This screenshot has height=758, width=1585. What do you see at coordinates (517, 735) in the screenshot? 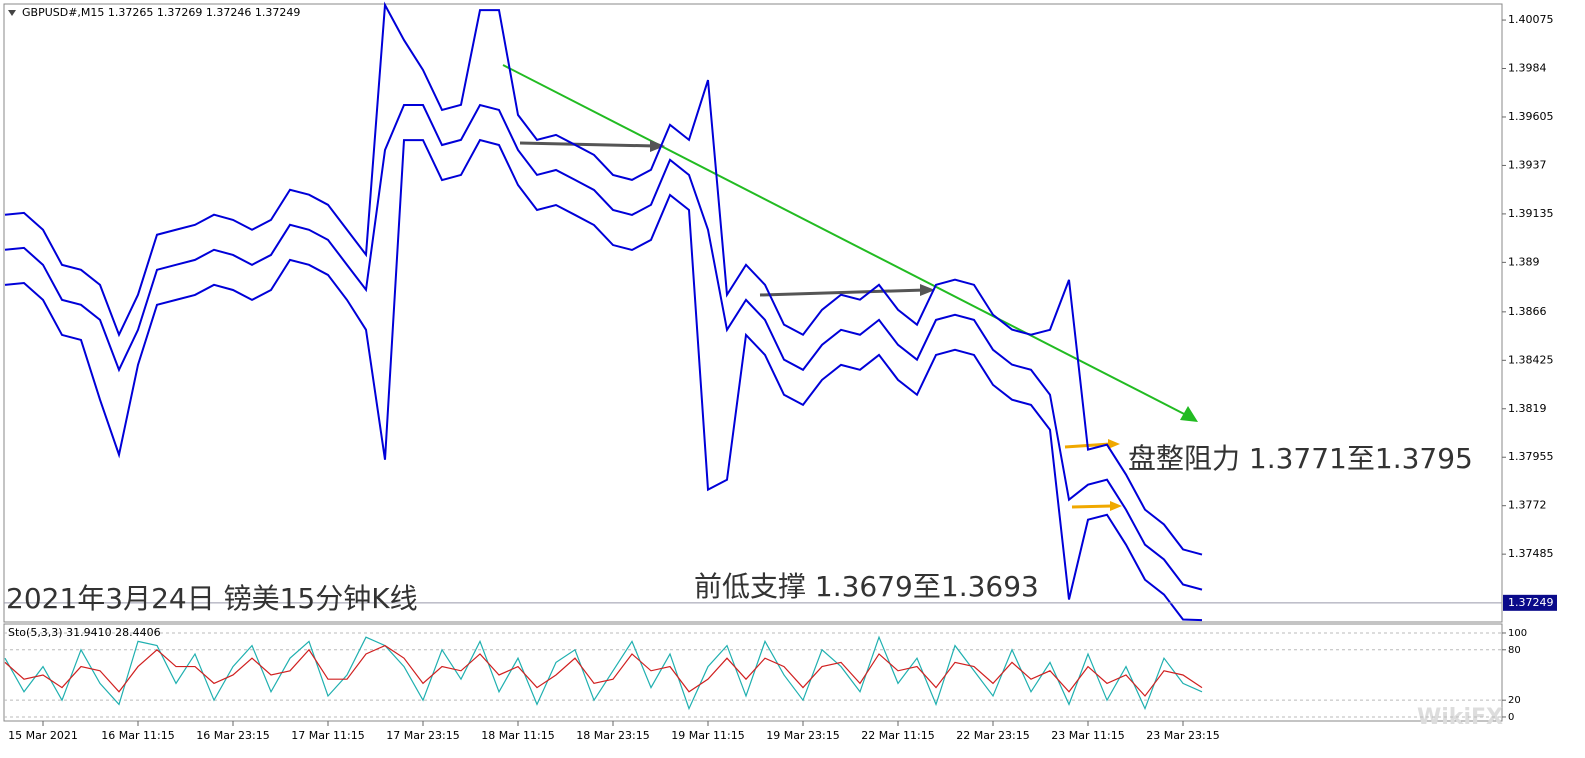
I see `x-tick-label: 18 Mar 11:15` at bounding box center [517, 735].